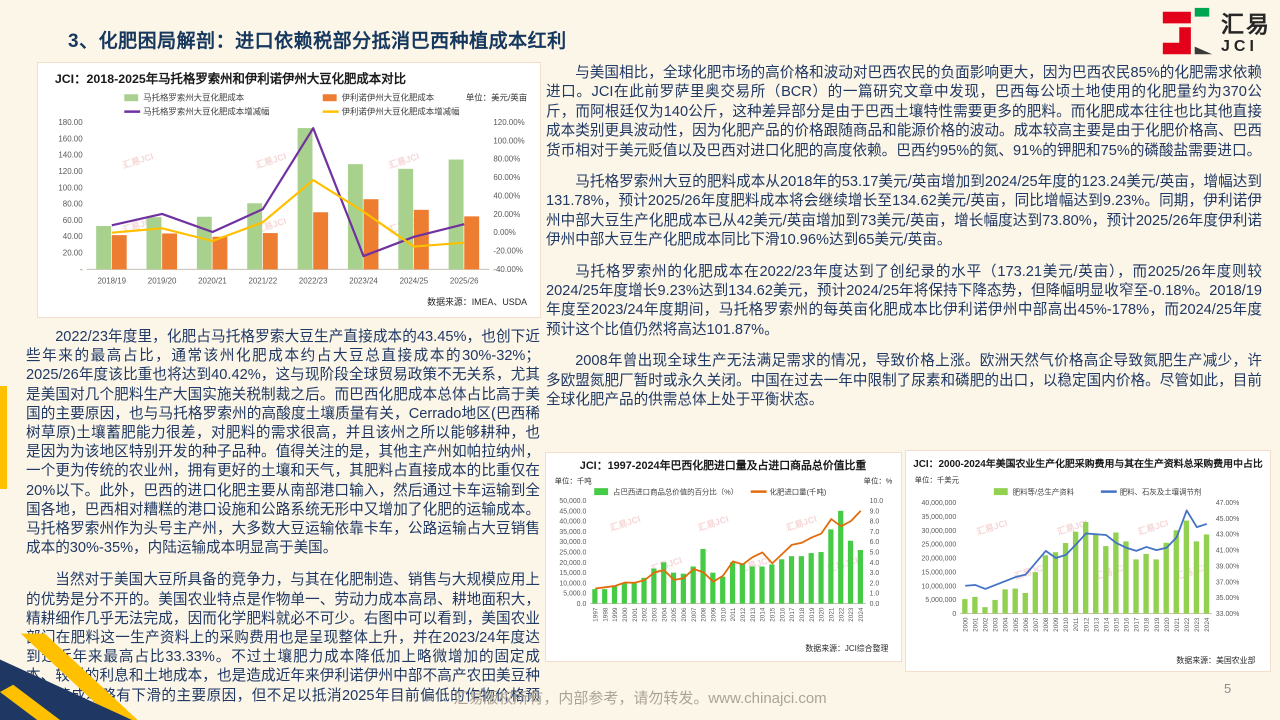  Describe the element at coordinates (875, 594) in the screenshot. I see `svg-text: 1.0` at that location.